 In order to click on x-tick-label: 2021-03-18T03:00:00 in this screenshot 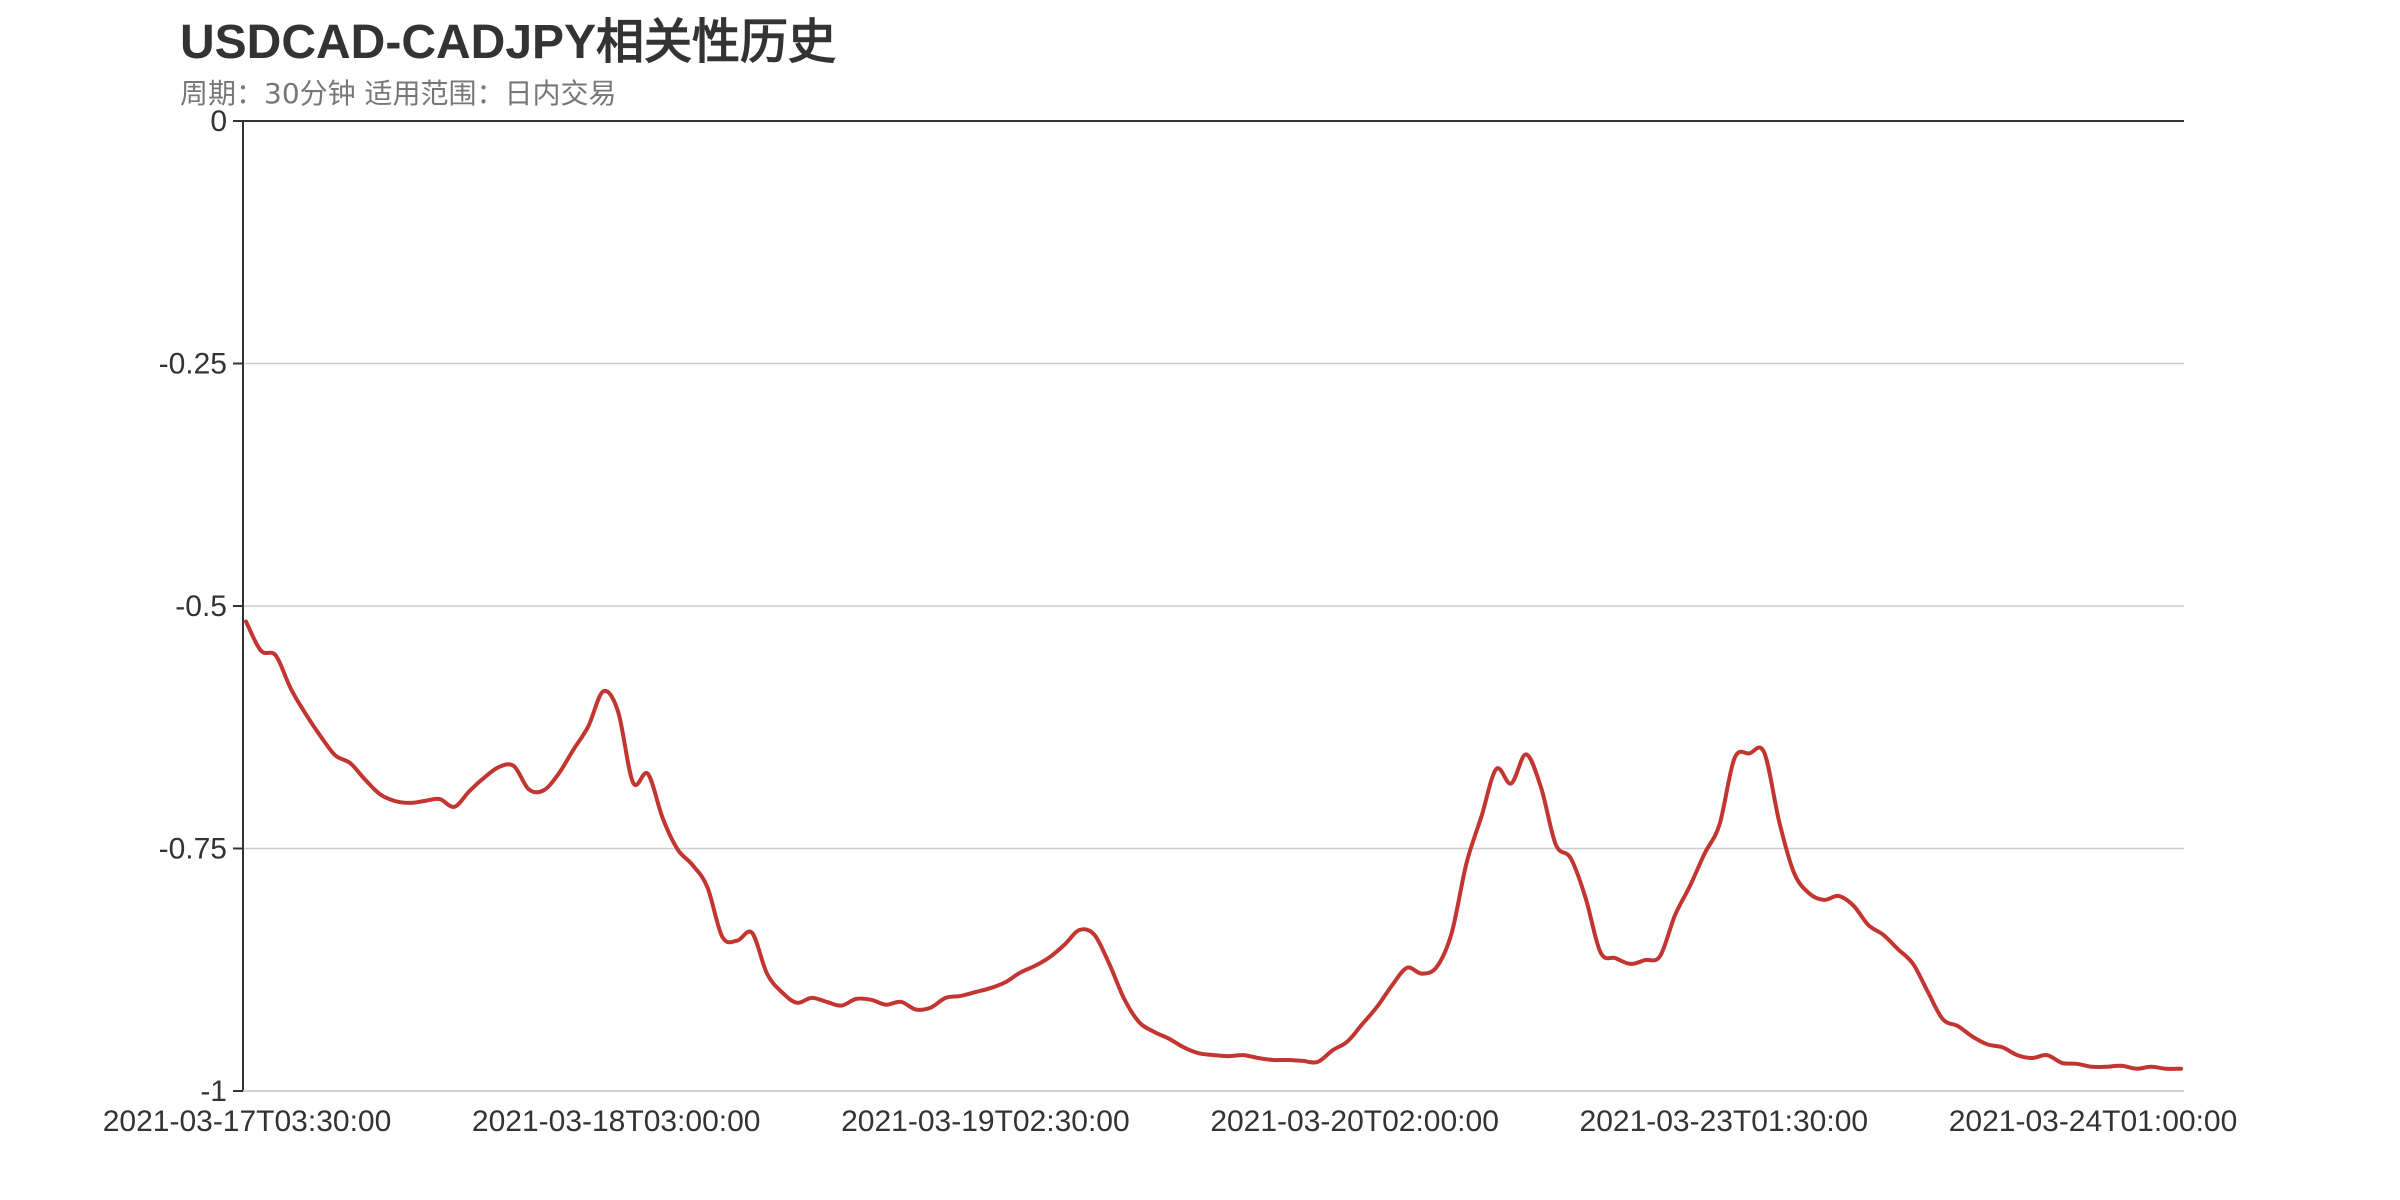, I will do `click(616, 1121)`.